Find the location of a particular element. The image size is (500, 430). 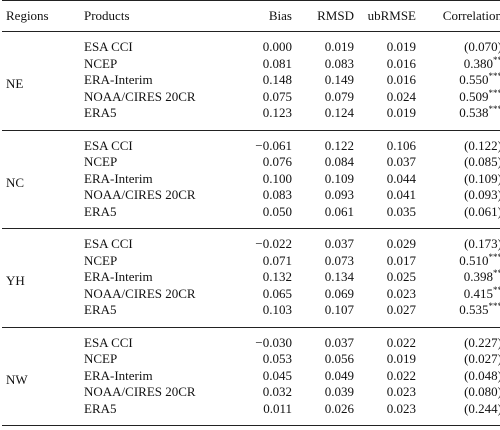

table-row: NOAA/CIRES 20CR 0.083 0.093 0.041 (0.093) is located at coordinates (251, 195).